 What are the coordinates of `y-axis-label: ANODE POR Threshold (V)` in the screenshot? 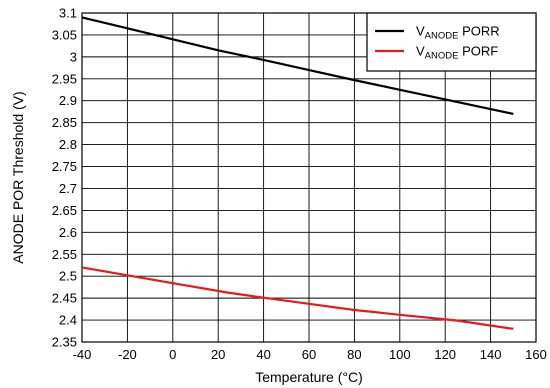 It's located at (18, 177).